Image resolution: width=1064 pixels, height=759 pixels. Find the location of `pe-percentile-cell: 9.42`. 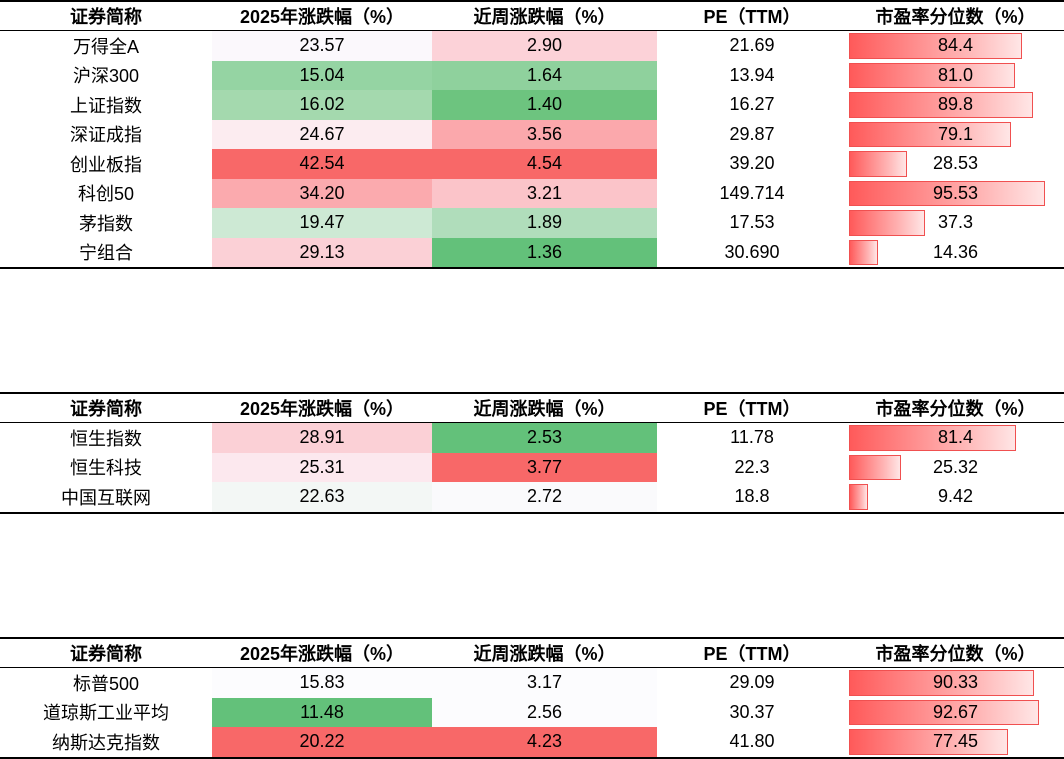

pe-percentile-cell: 9.42 is located at coordinates (955, 497).